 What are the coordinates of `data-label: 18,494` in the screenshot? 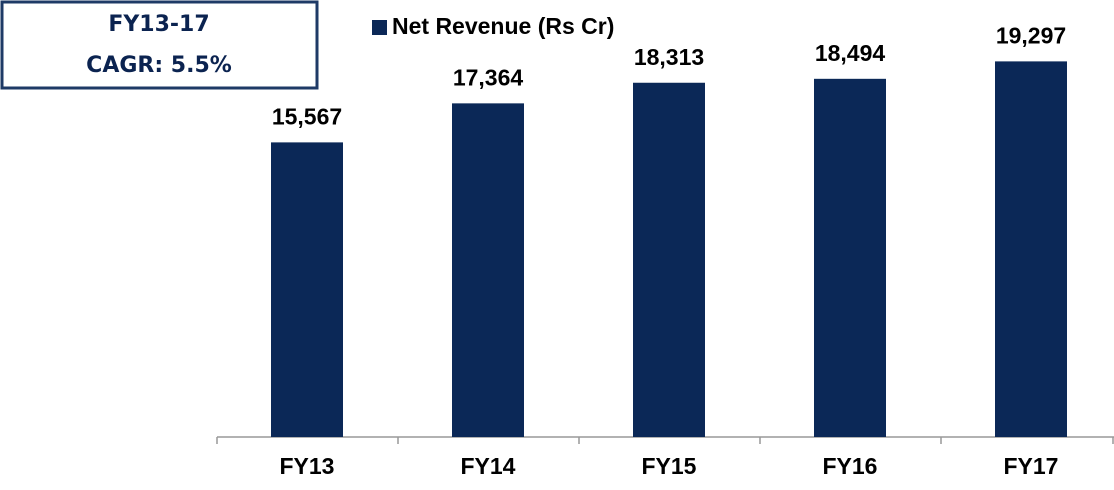 It's located at (850, 53).